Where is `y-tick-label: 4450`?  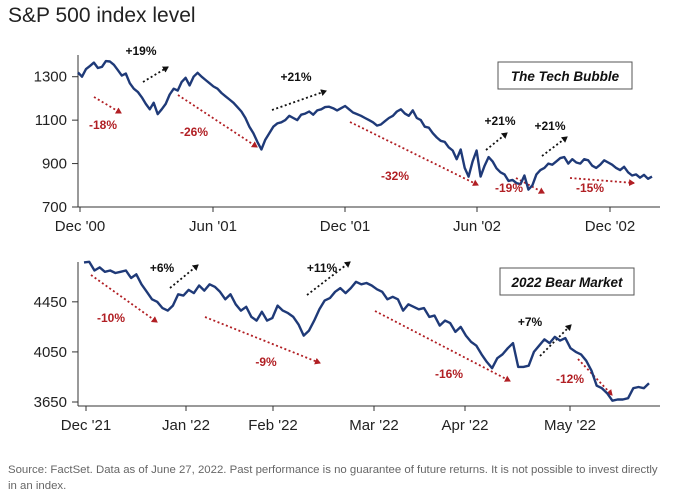 y-tick-label: 4450 is located at coordinates (50, 302).